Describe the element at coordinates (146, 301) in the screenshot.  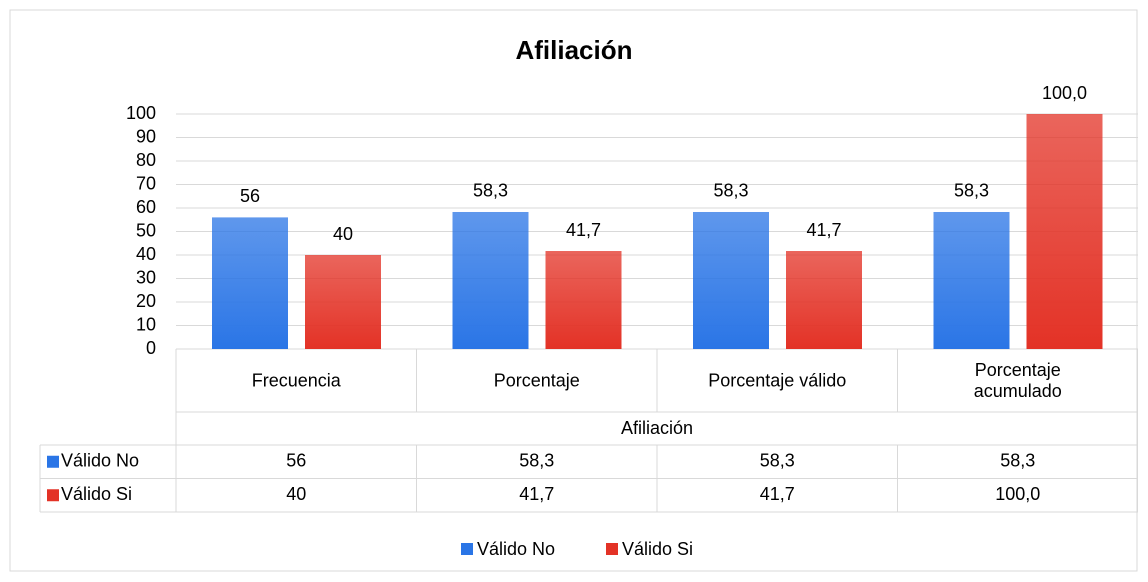
I see `y-tick-label: 20` at that location.